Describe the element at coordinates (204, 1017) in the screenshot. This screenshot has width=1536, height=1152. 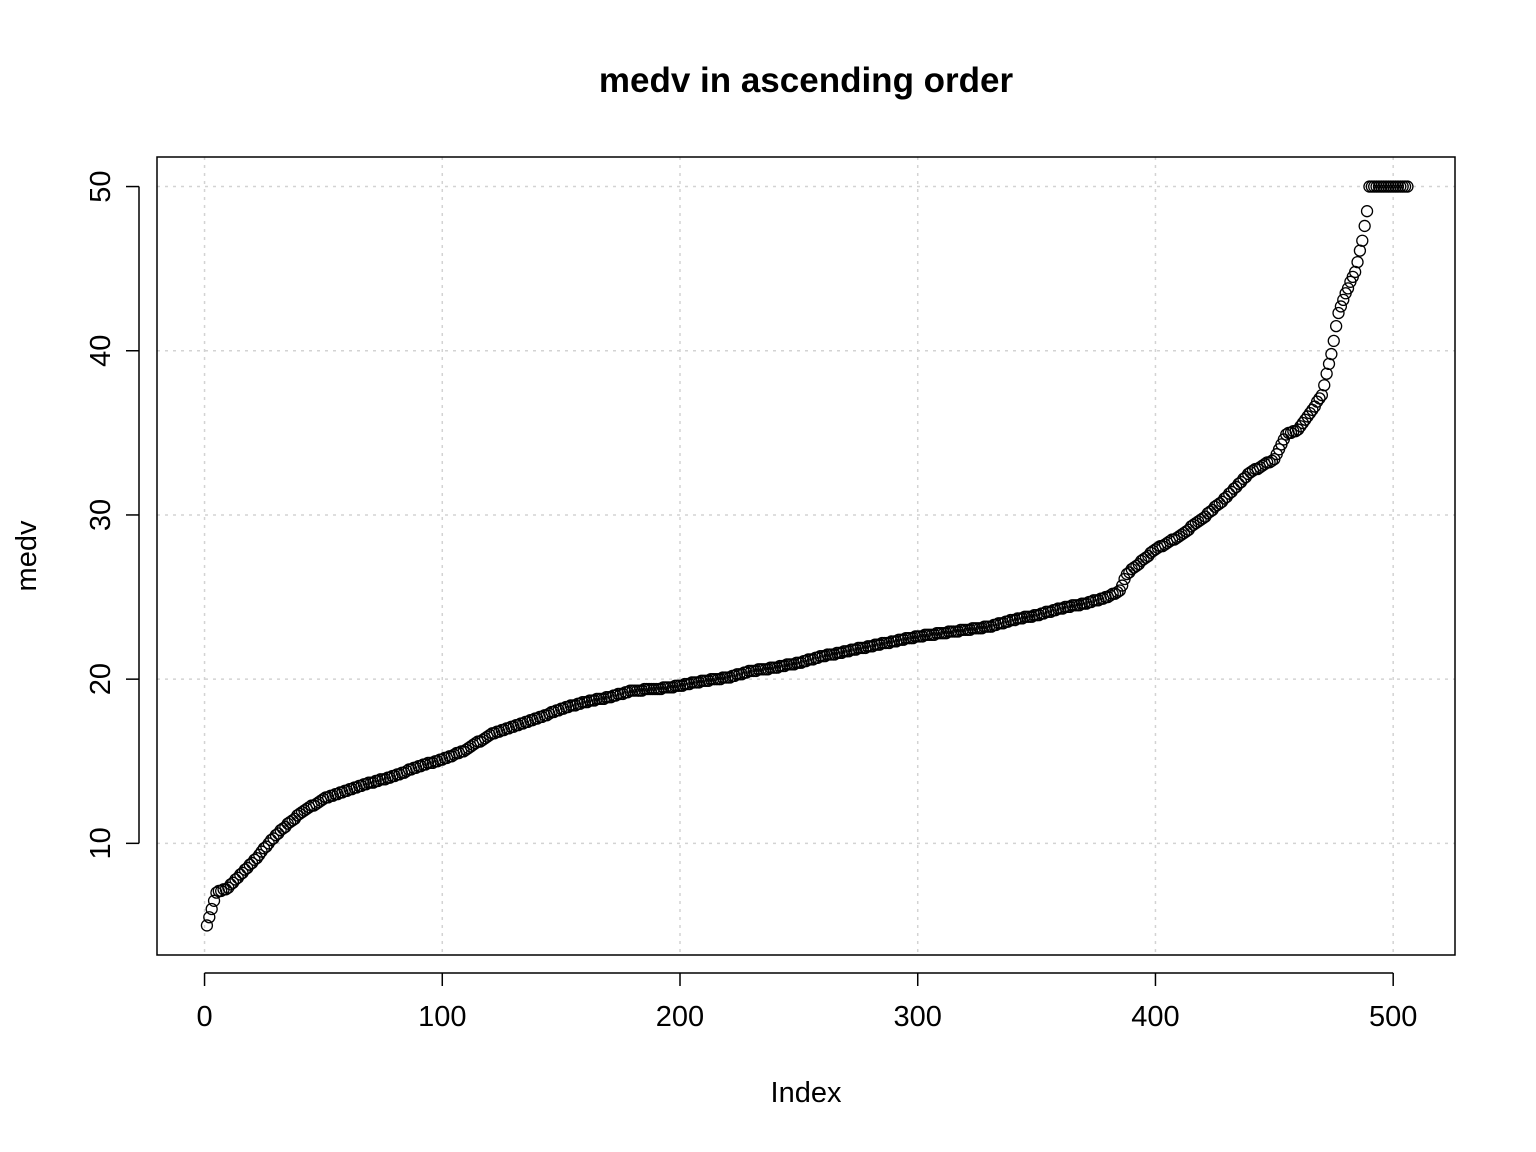
I see `x-tick-label: 0` at that location.